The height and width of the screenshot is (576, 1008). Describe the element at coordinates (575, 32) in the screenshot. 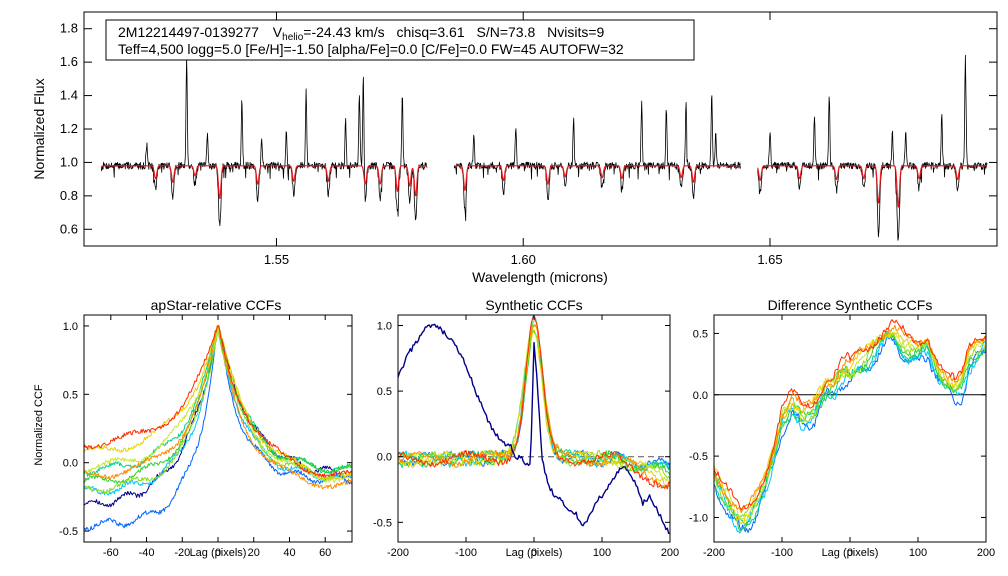

I see `nvisits-value: Nvisits=9` at that location.